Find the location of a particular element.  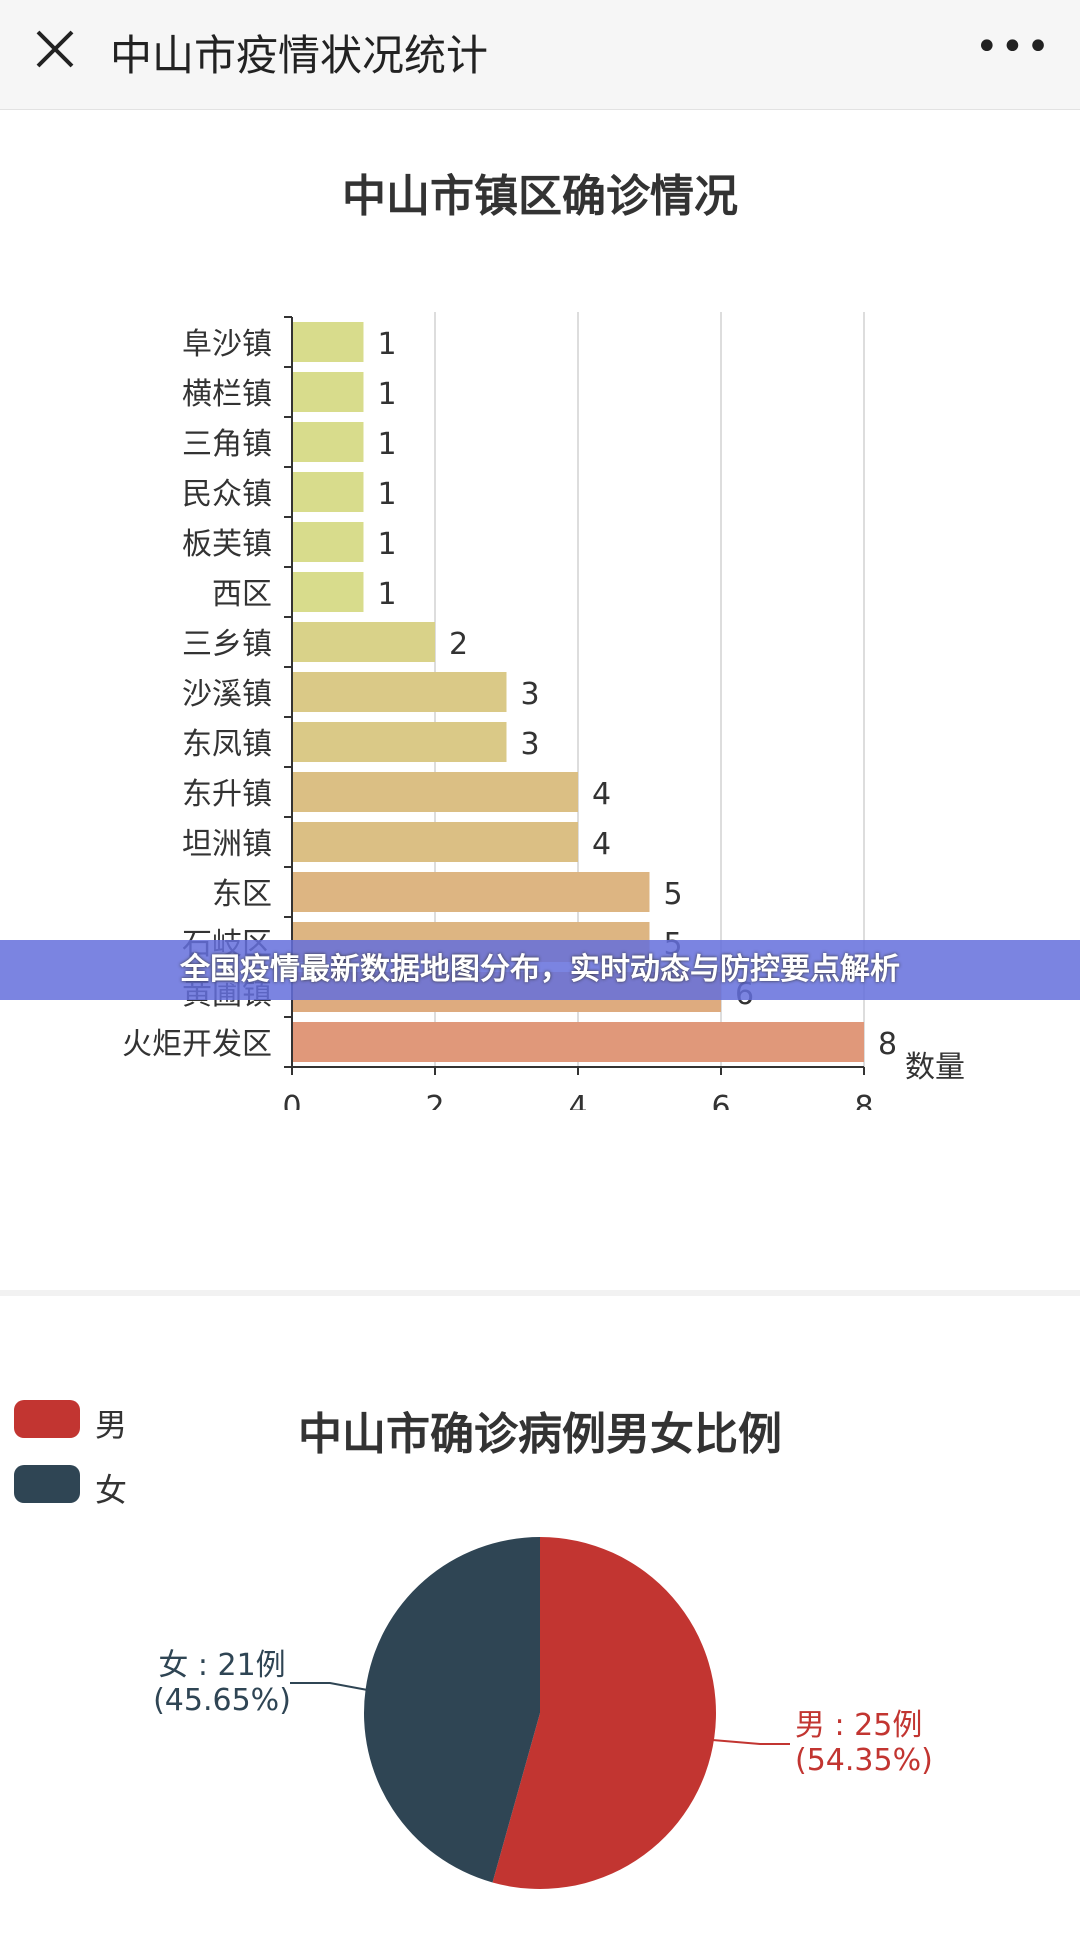

bar-东区 is located at coordinates (471, 892).